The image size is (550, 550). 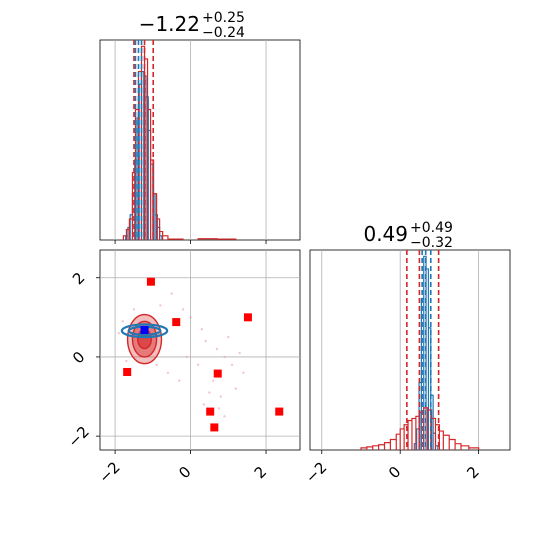 I want to click on marginal-panel-2-title: 0.49 +0.49 −0.32, so click(x=407, y=235).